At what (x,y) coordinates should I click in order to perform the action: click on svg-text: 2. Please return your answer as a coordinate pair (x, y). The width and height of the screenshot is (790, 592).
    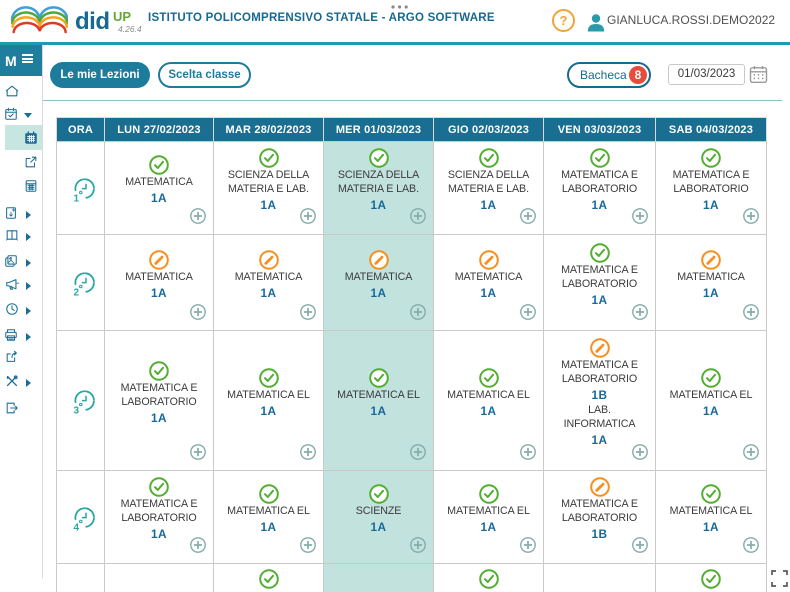
    Looking at the image, I should click on (76, 292).